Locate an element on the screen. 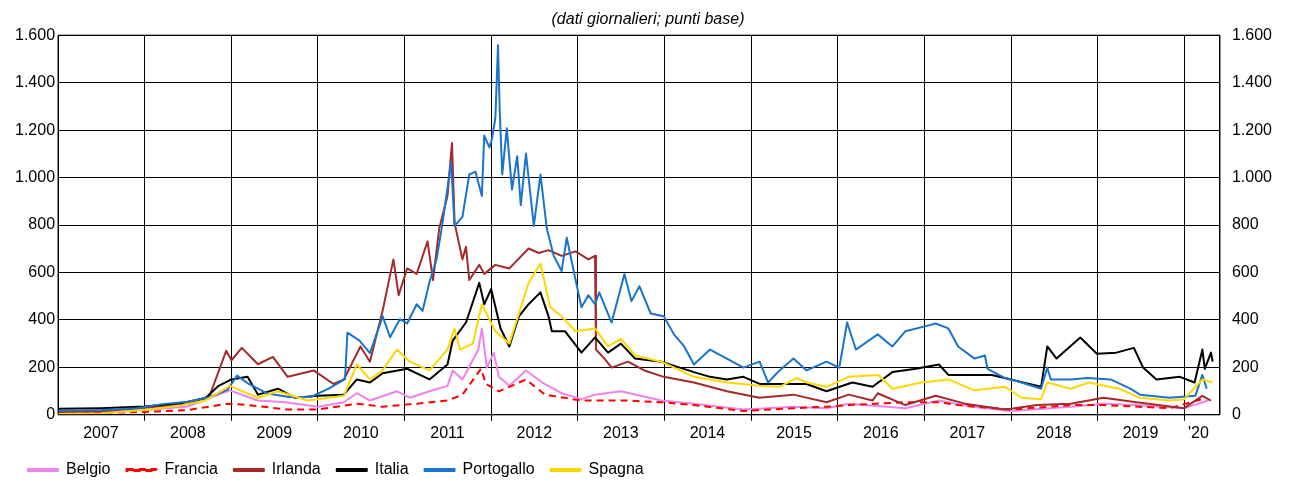 This screenshot has width=1296, height=496. y2-tick-label: 1.000 is located at coordinates (1252, 176).